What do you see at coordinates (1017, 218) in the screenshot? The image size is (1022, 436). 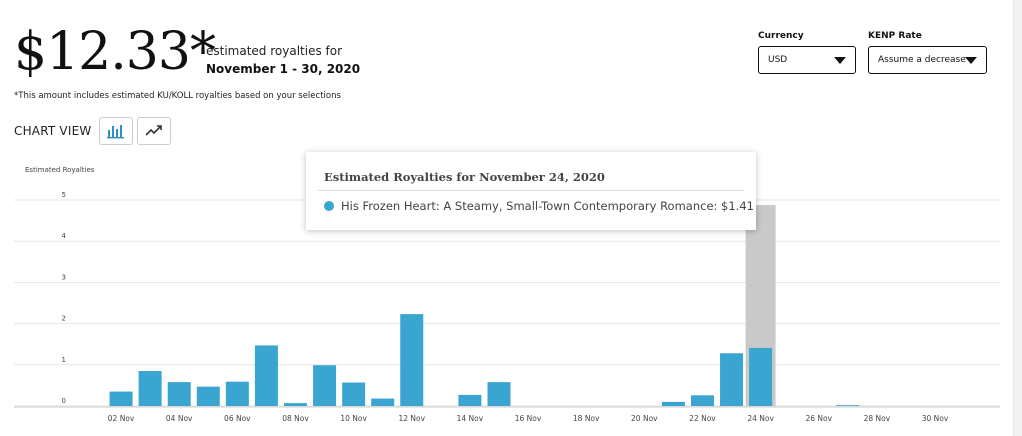 I see `page-scrollbar` at bounding box center [1017, 218].